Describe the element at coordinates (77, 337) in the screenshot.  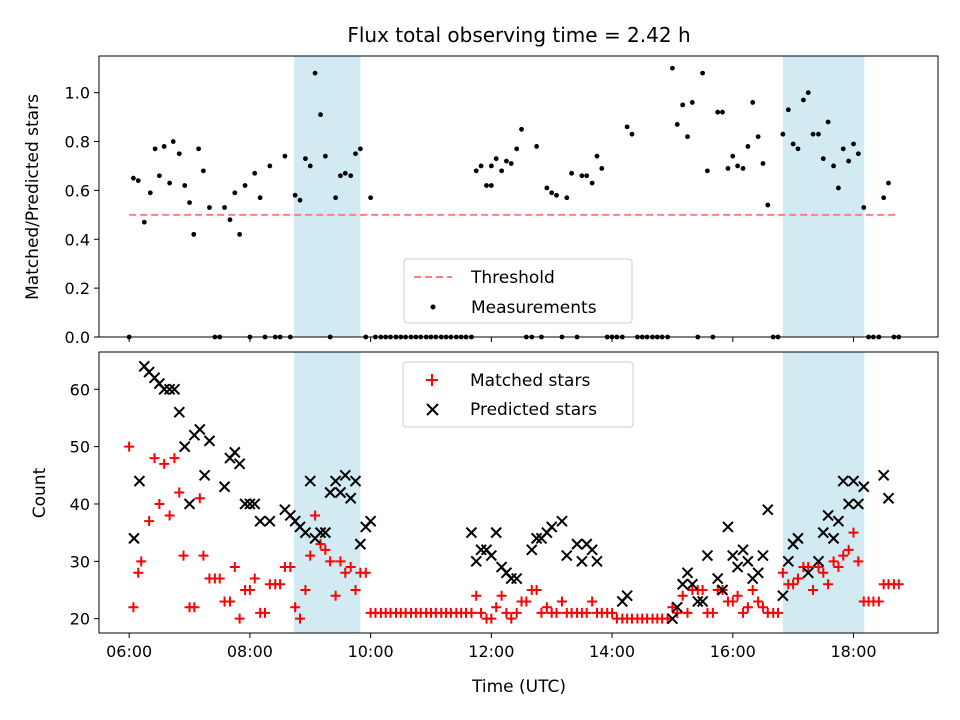
I see `y-tick-label: 0.0` at that location.